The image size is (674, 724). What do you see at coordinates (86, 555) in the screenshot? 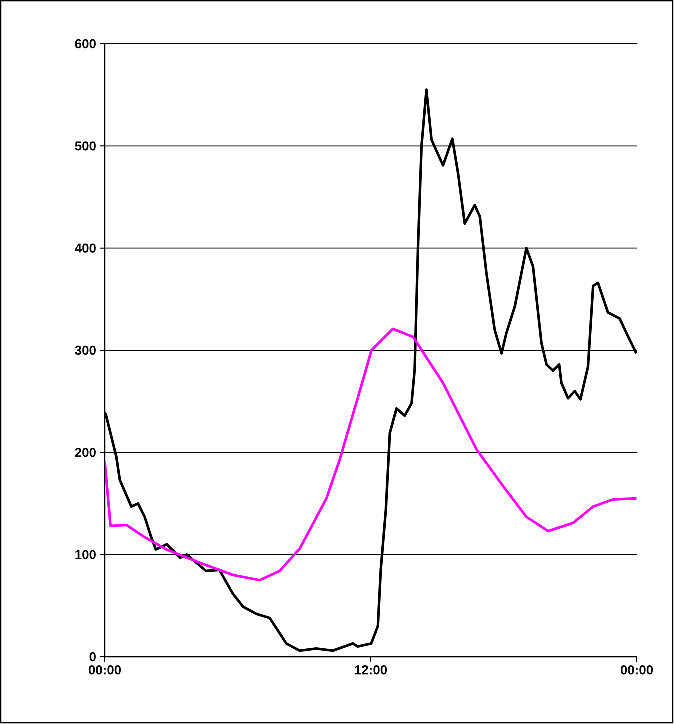
I see `y-tick-label: 100` at bounding box center [86, 555].